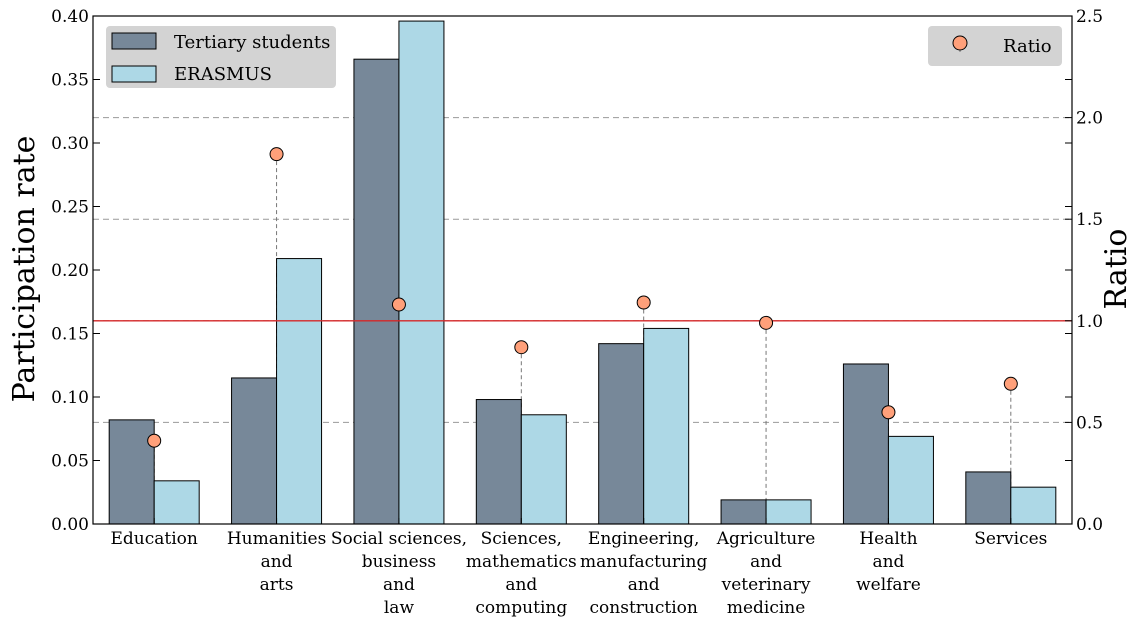 The height and width of the screenshot is (622, 1137). Describe the element at coordinates (399, 608) in the screenshot. I see `x-tick-label: law` at that location.